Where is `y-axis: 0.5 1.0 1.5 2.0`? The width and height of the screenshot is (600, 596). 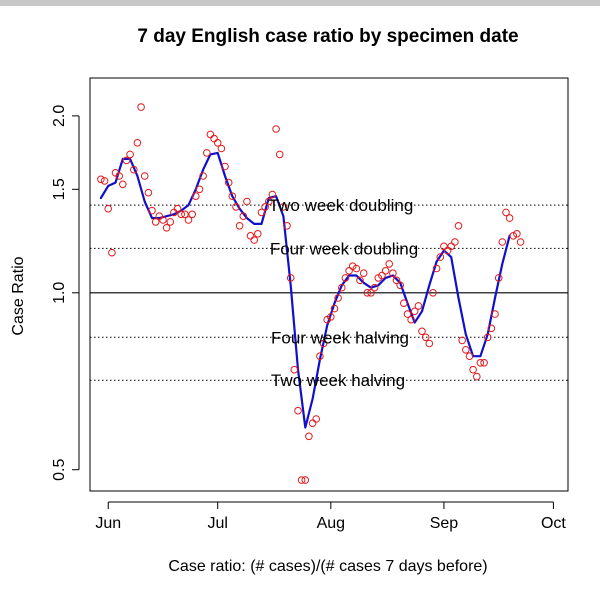
y-axis: 0.5 1.0 1.5 2.0 is located at coordinates (65, 293).